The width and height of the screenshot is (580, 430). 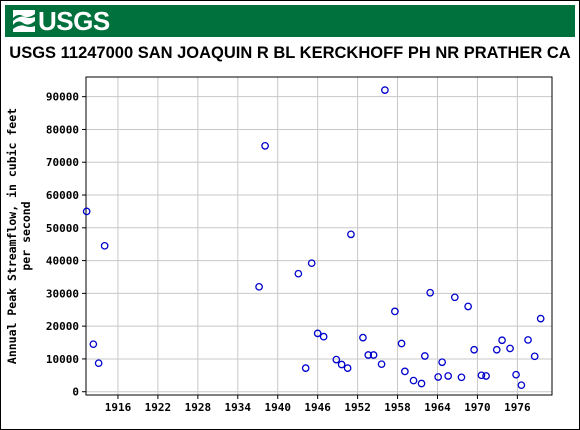 I want to click on y-tick-label: 40000, so click(x=62, y=261).